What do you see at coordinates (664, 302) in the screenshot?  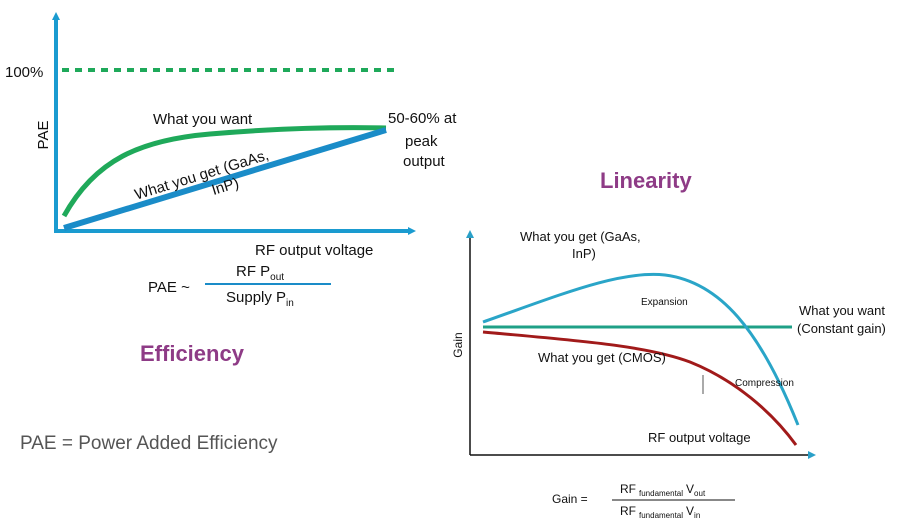 I see `expansion-label: Expansion` at bounding box center [664, 302].